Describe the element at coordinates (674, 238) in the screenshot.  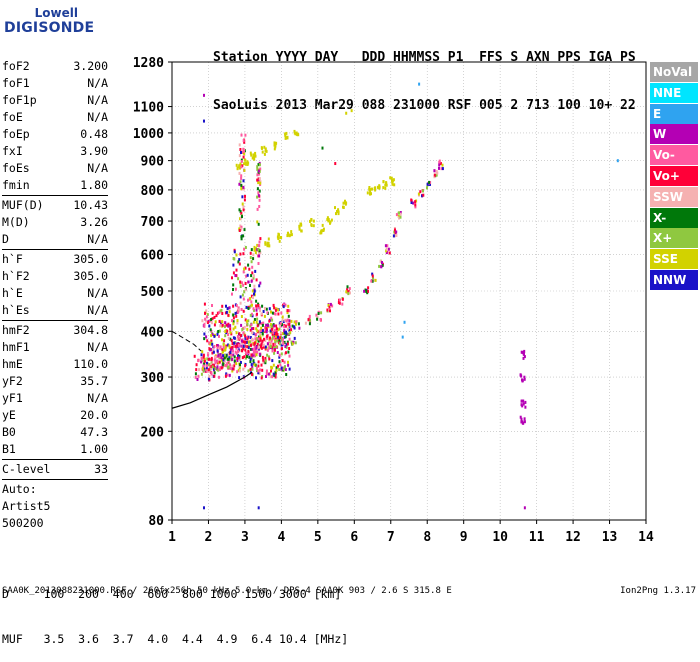
I see `legend-item-x-: X+` at that location.